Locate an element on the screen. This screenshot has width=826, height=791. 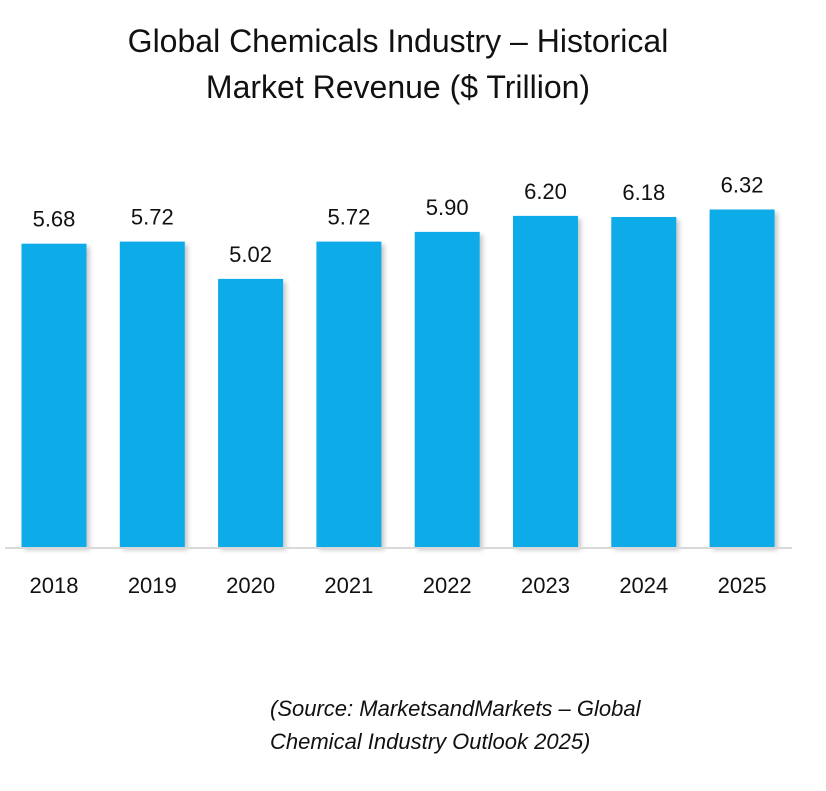
value-label-2021: 5.72 is located at coordinates (348, 217).